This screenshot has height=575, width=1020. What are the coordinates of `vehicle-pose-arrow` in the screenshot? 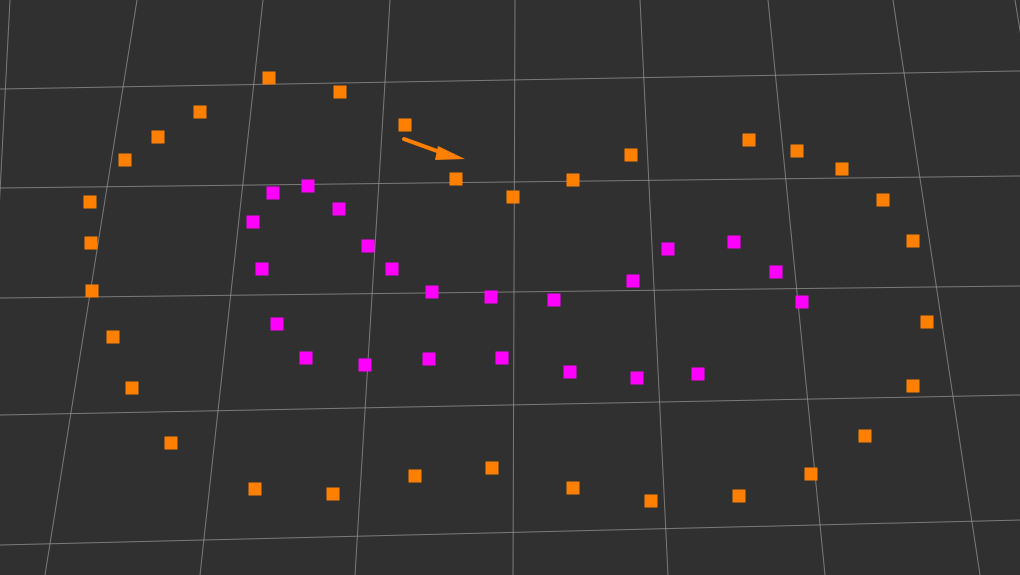 It's located at (433, 148).